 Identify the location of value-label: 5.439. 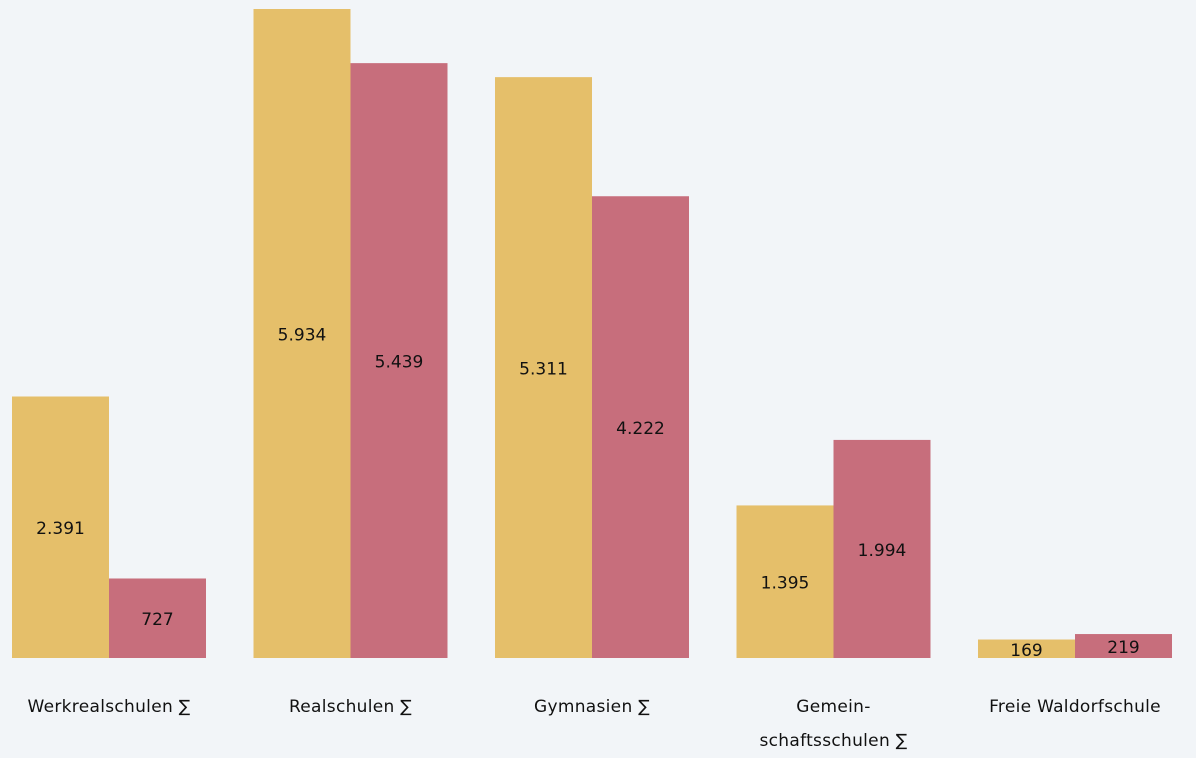
(399, 363).